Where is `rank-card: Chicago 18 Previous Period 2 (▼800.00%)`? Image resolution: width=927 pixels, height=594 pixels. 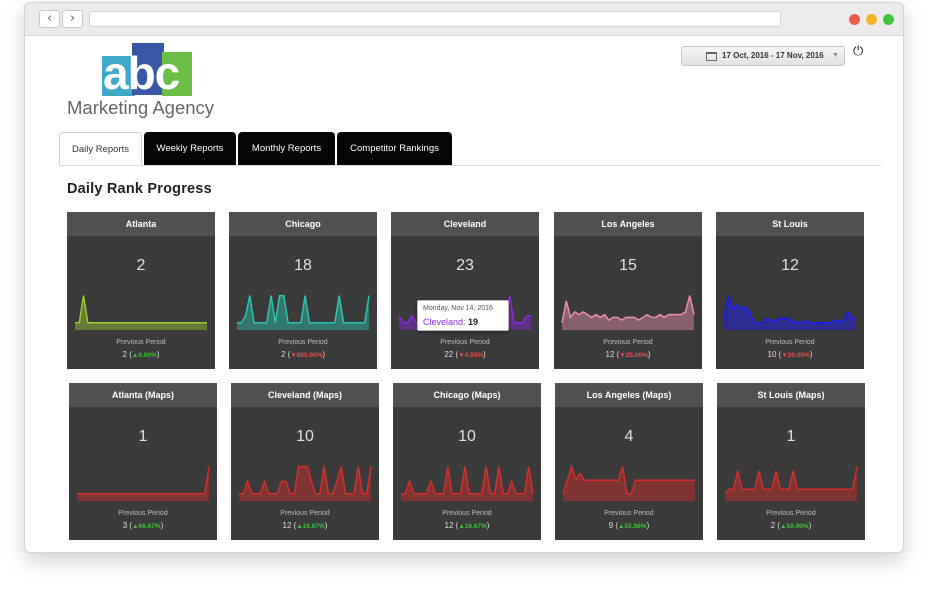 rank-card: Chicago 18 Previous Period 2 (▼800.00%) is located at coordinates (303, 290).